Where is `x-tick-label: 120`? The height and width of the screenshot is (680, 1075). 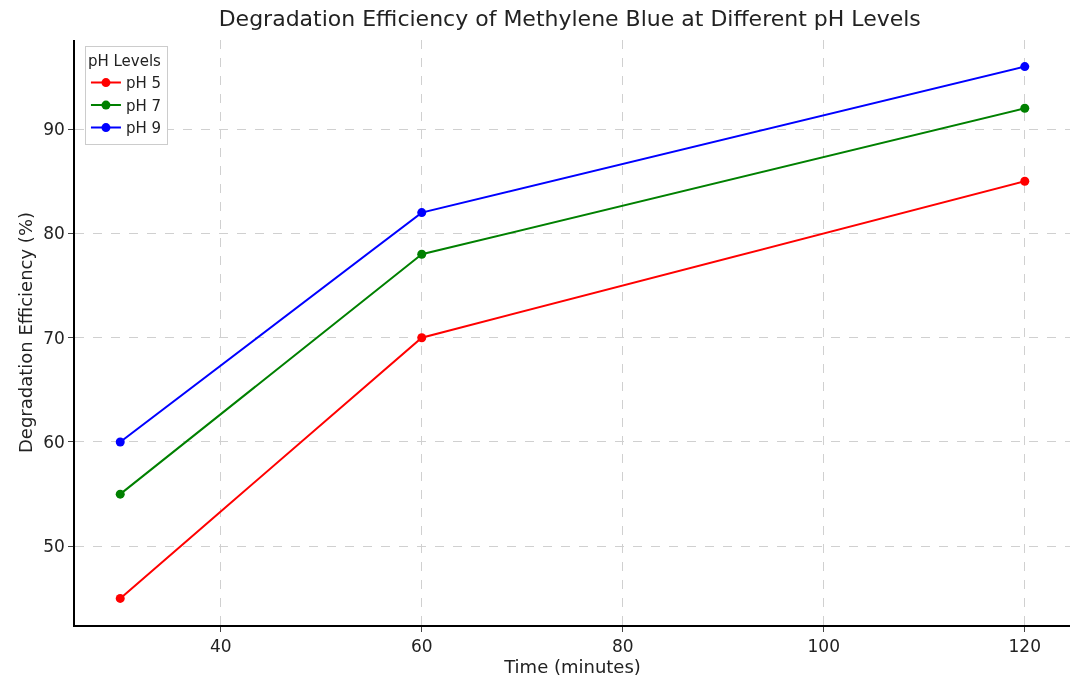 x-tick-label: 120 is located at coordinates (1024, 646).